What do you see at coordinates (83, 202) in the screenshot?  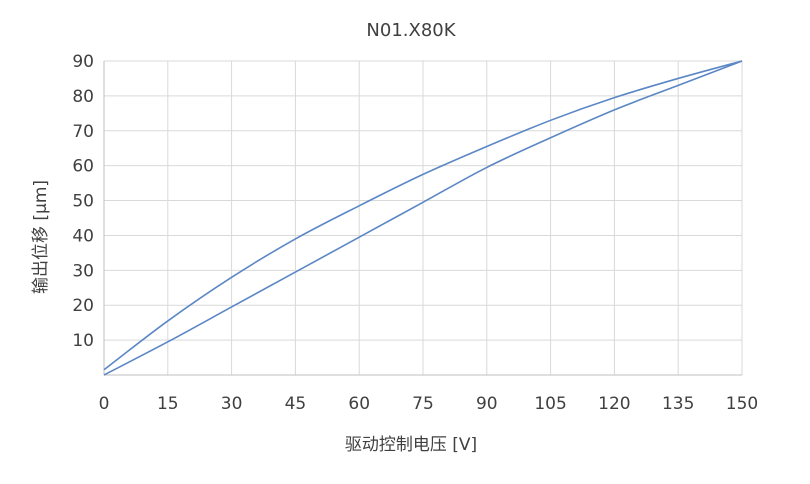 I see `y-tick-label-4: 50` at bounding box center [83, 202].